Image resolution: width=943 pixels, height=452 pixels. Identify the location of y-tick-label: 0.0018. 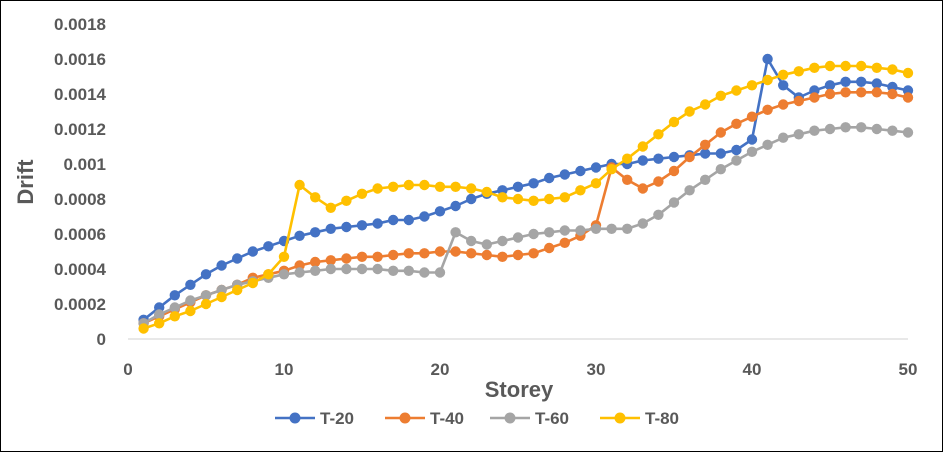
(80, 24).